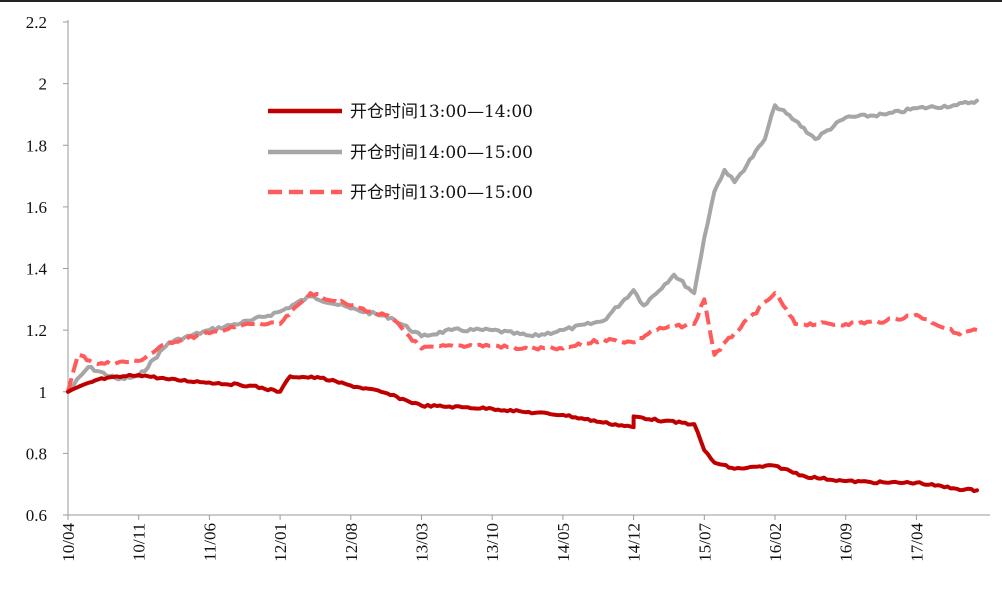  Describe the element at coordinates (37, 269) in the screenshot. I see `y-tick-label: 1.4` at that location.